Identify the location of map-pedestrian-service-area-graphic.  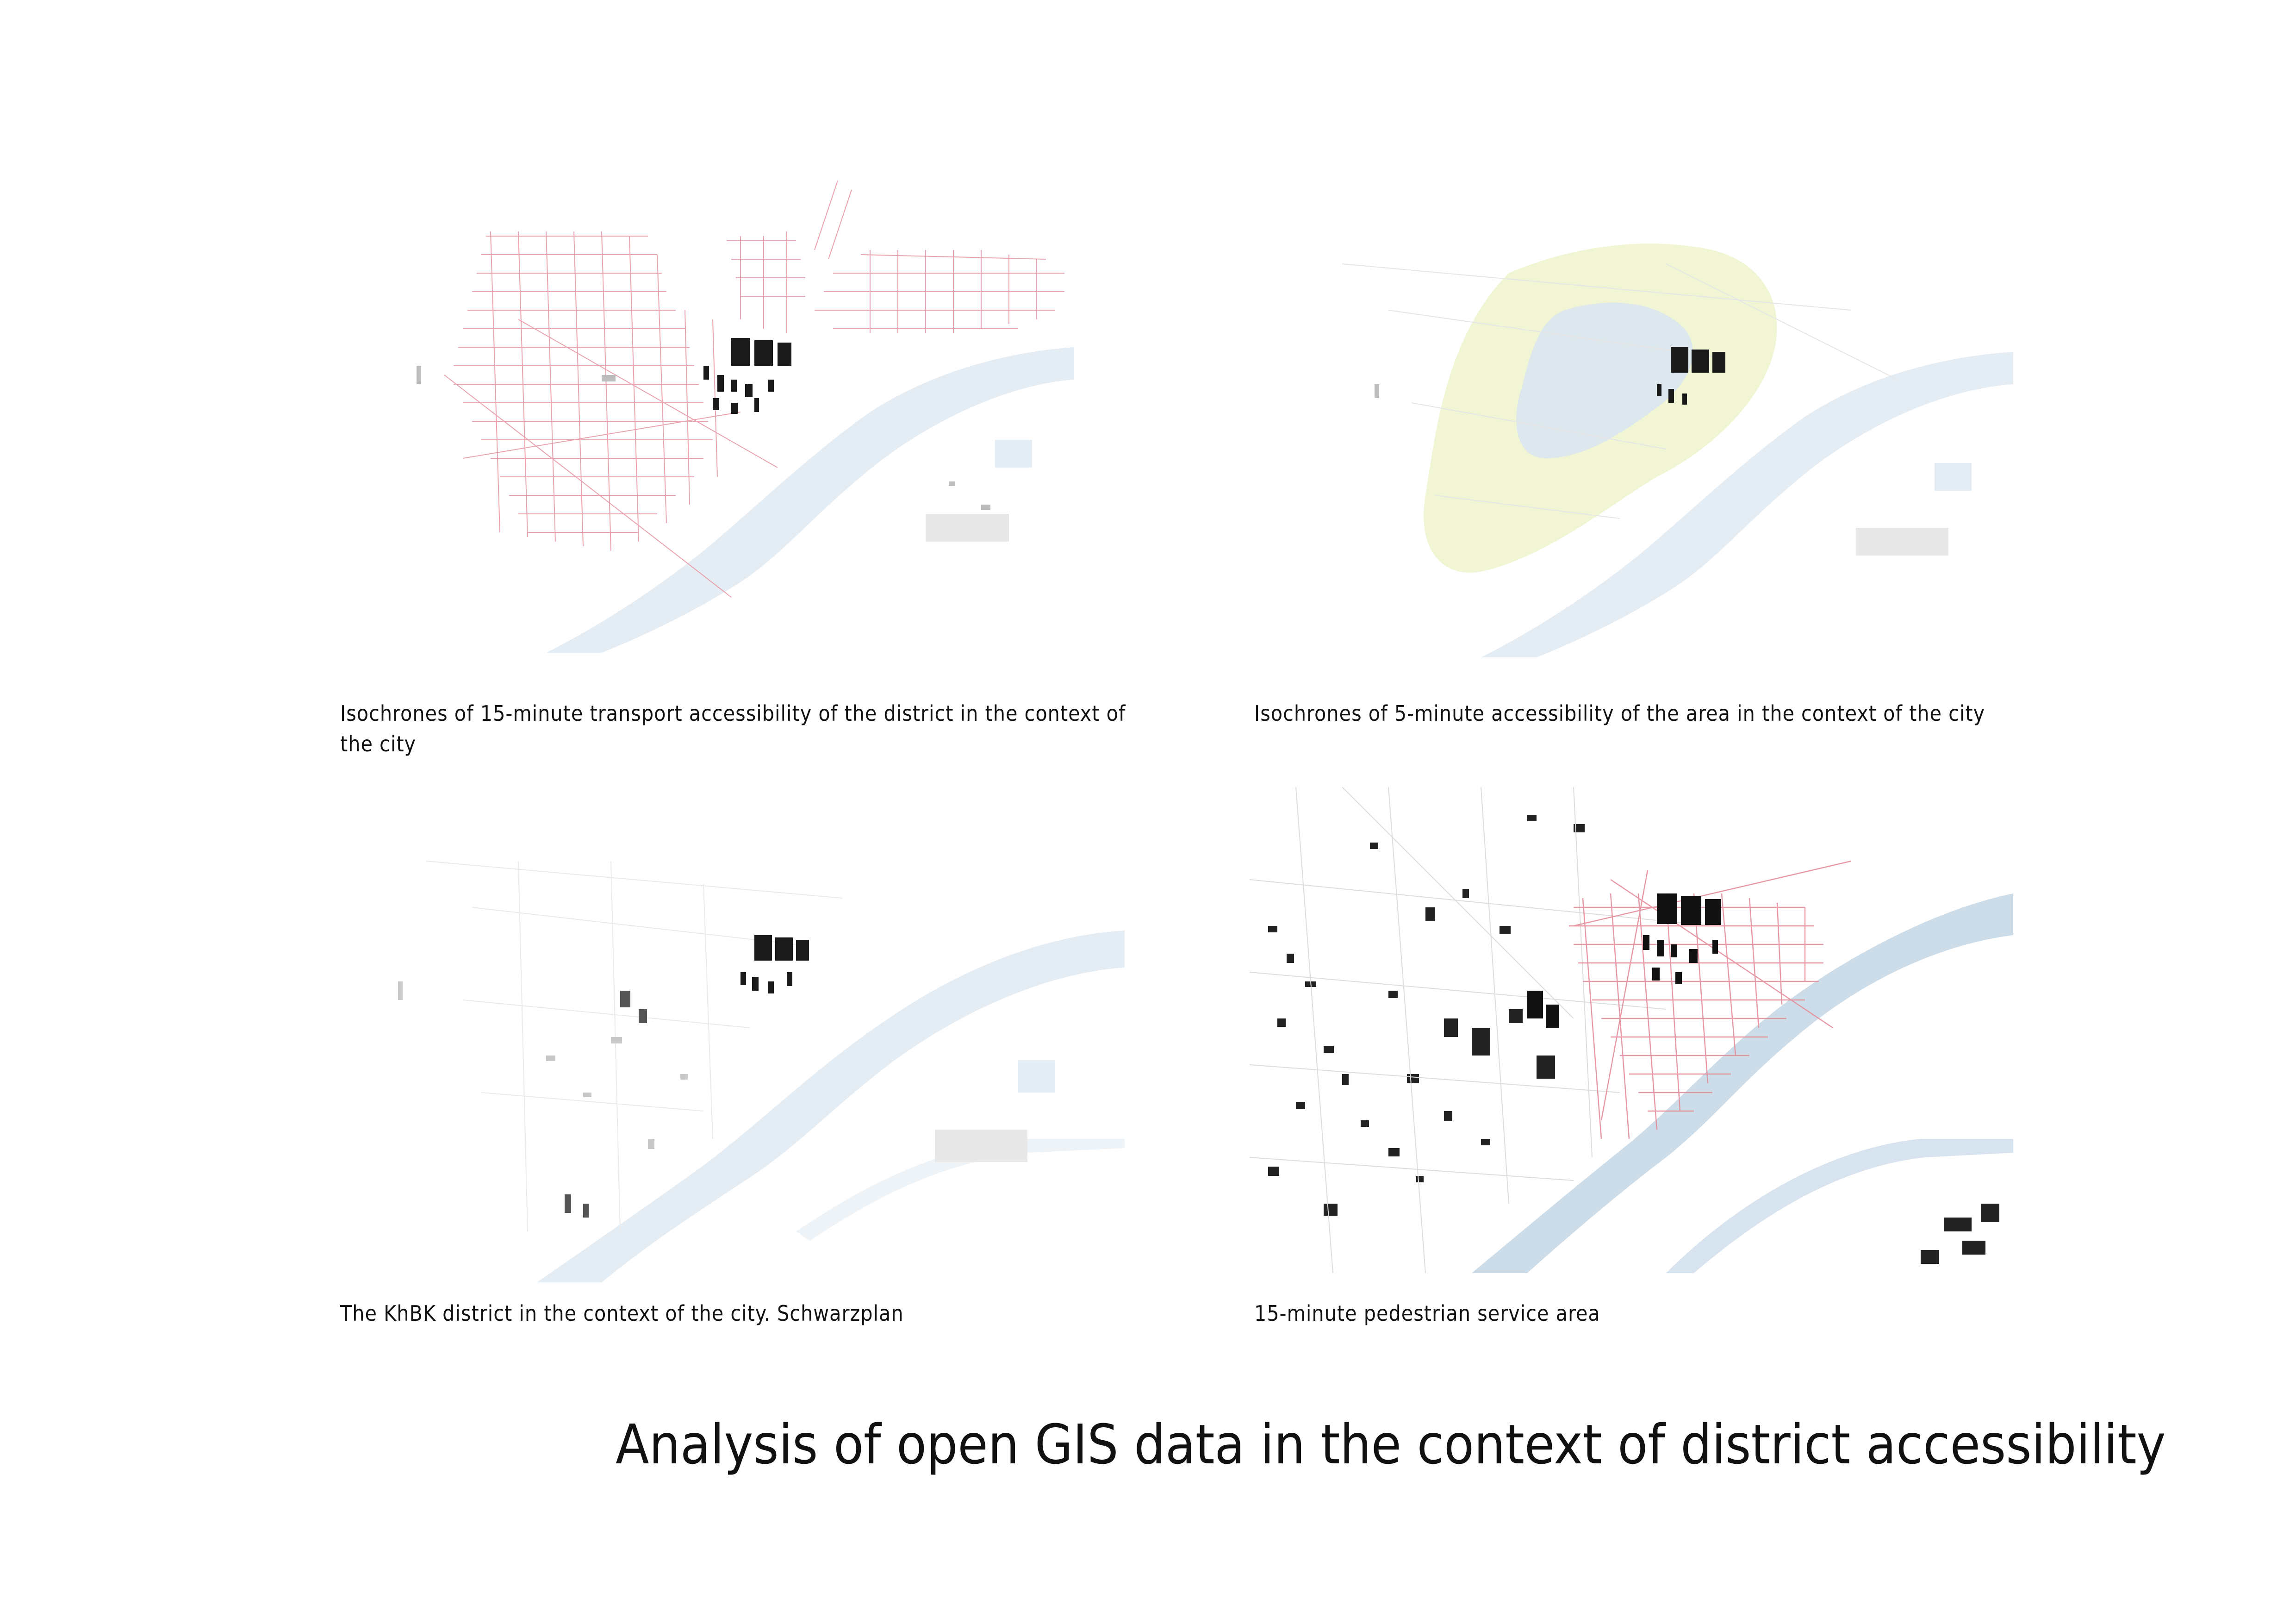
(1631, 1030).